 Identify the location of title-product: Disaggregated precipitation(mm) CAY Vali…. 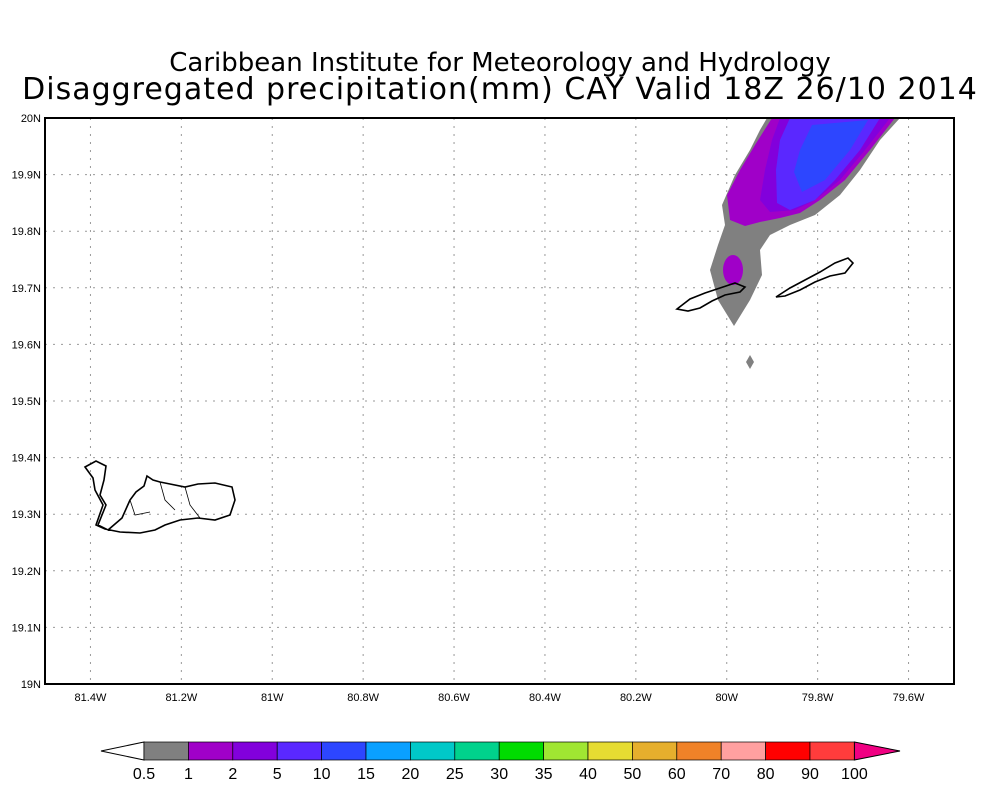
(500, 89).